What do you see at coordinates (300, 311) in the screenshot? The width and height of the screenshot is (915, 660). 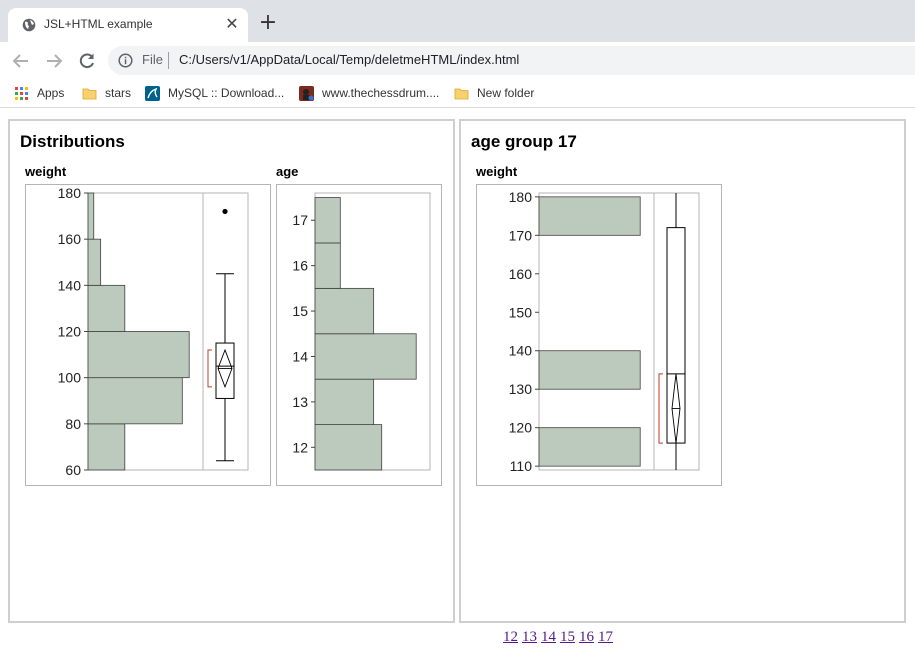 I see `y-tick-label: 15` at bounding box center [300, 311].